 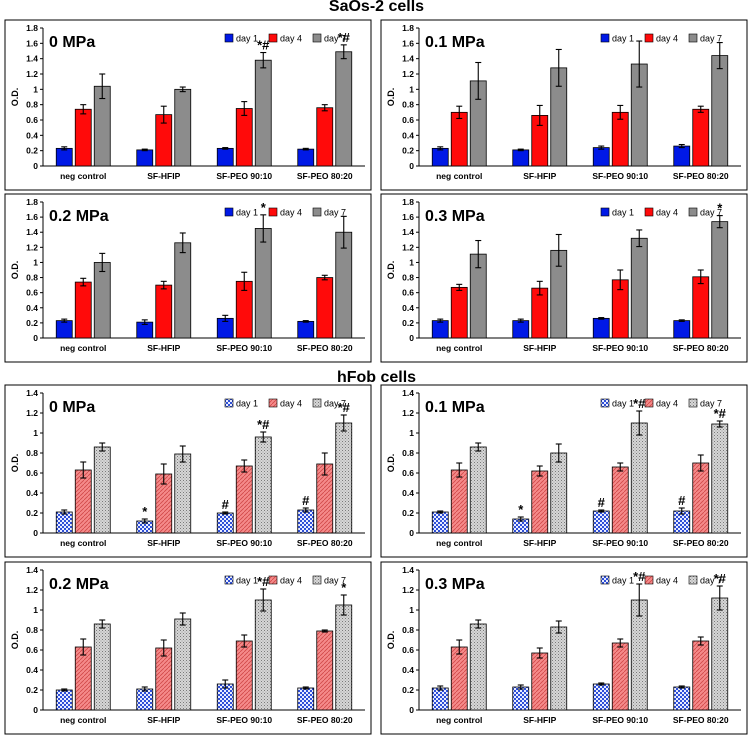 I want to click on y-tick-label: 1.8, so click(x=408, y=28).